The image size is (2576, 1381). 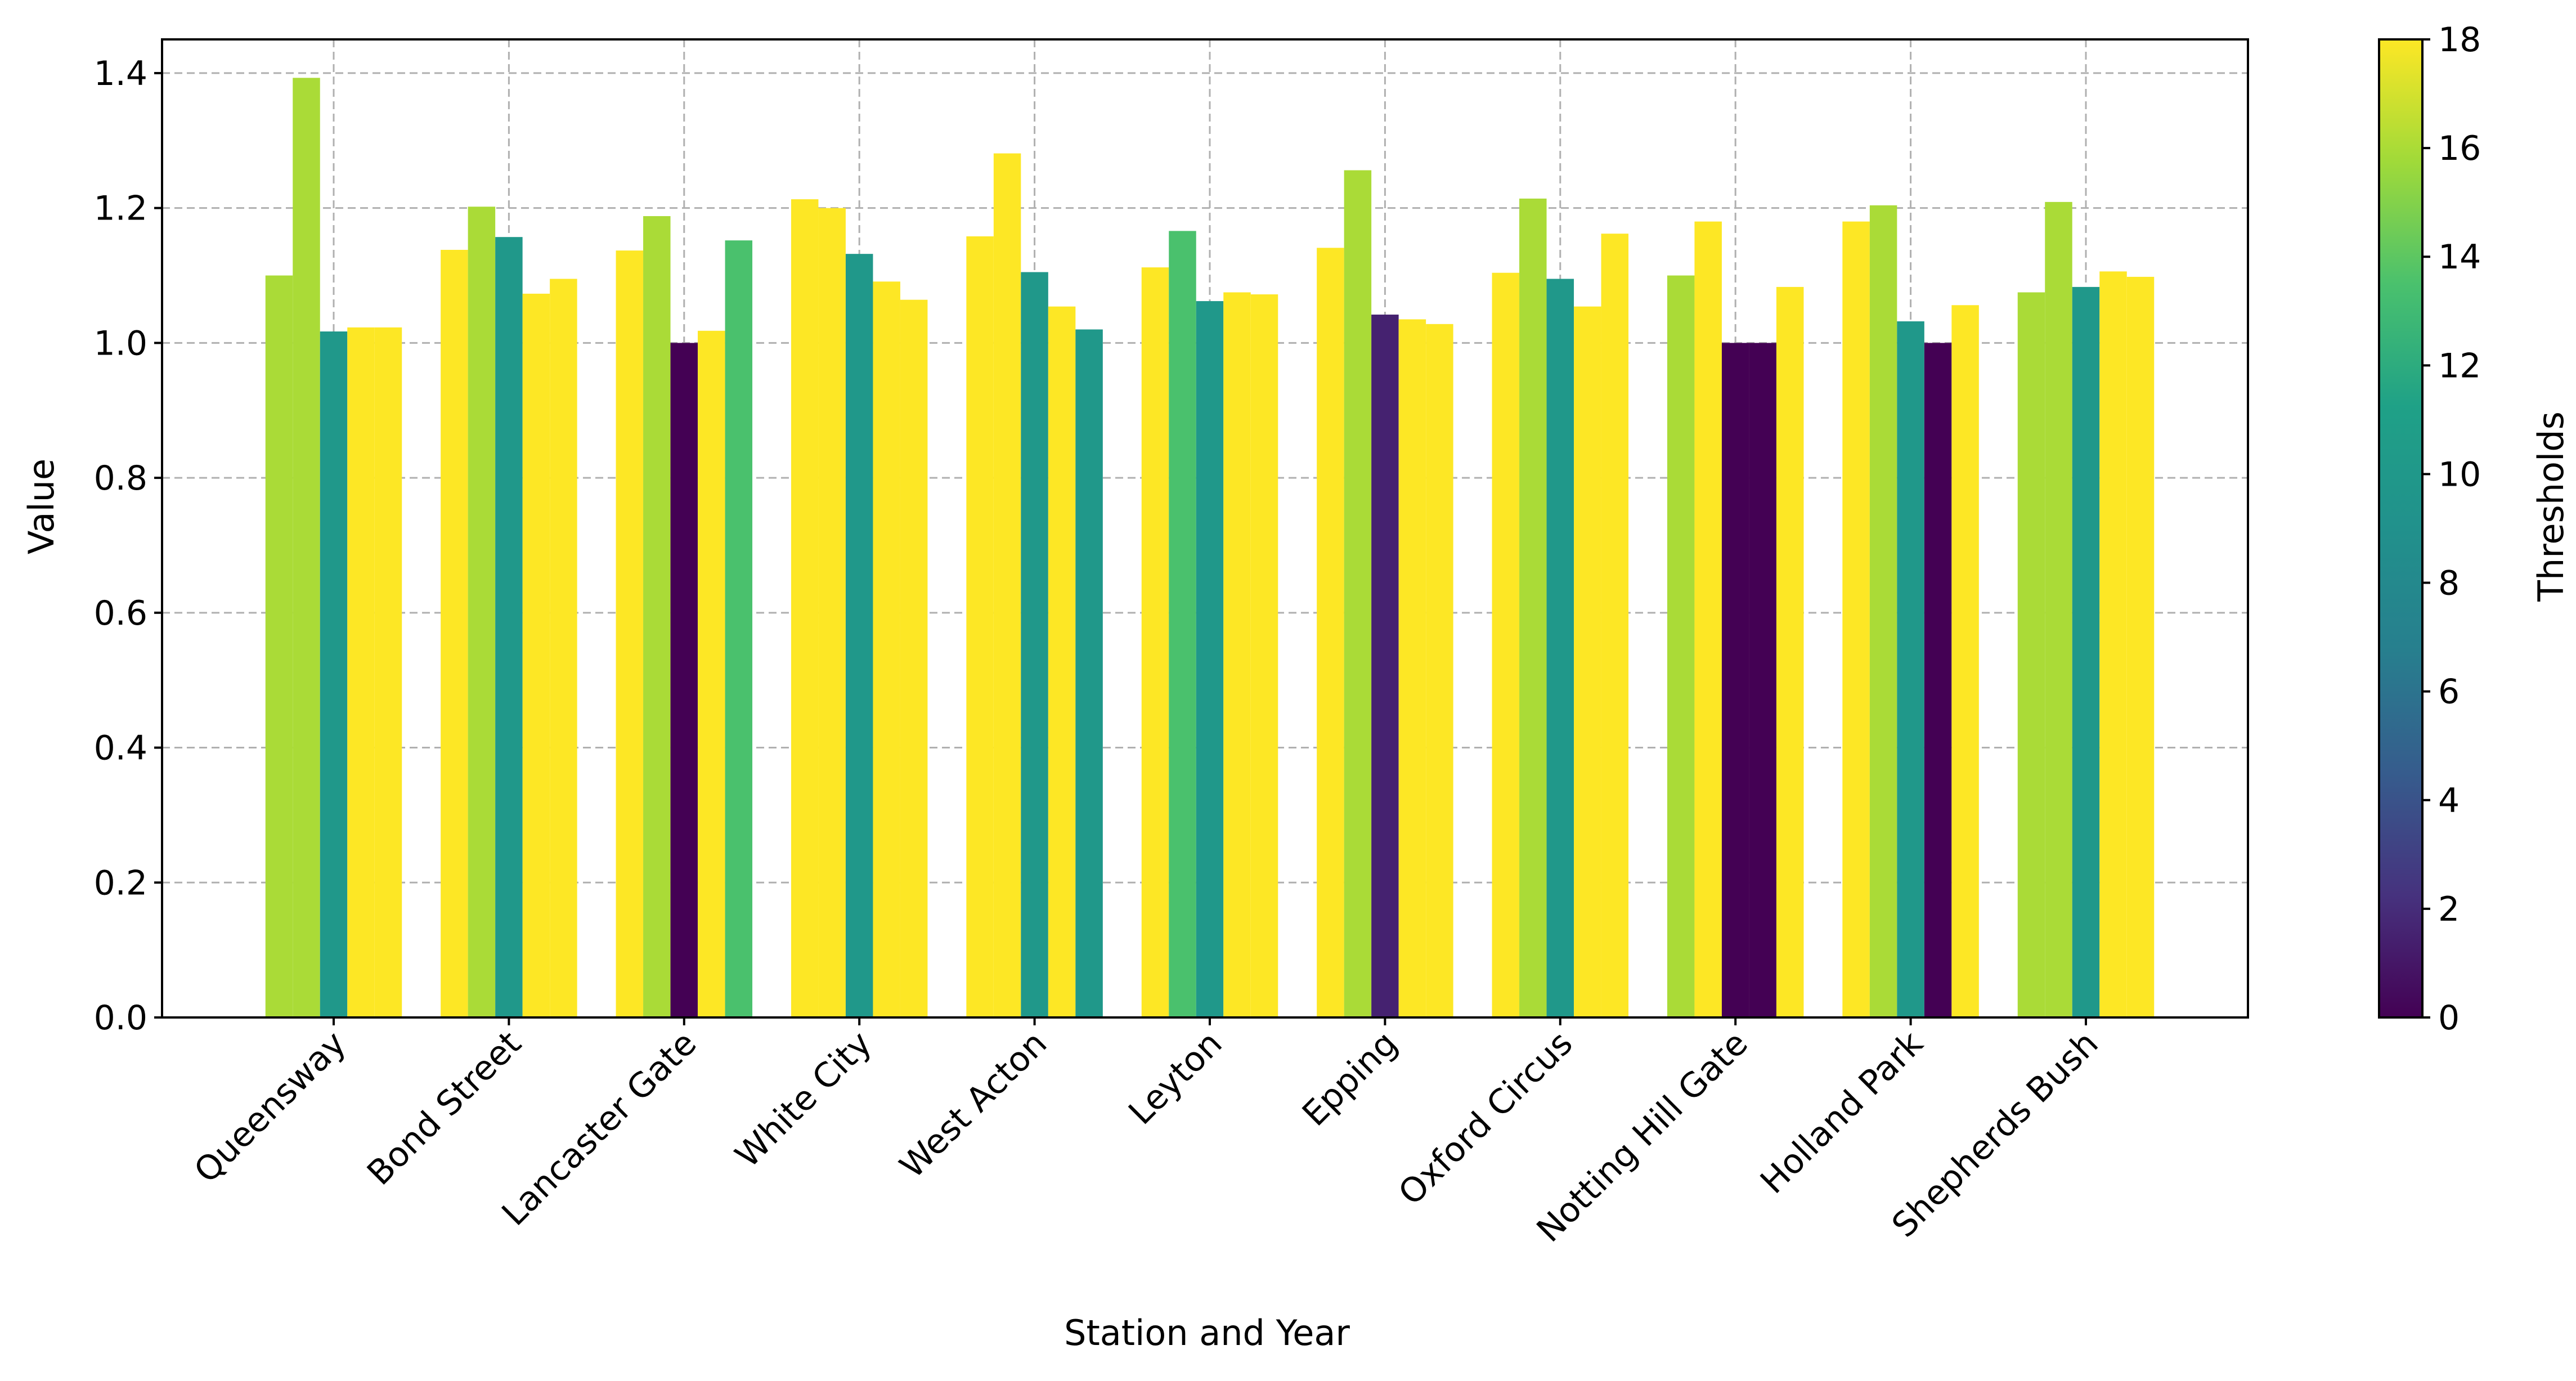 I want to click on x-tick-label: Holland Park, so click(x=1842, y=1112).